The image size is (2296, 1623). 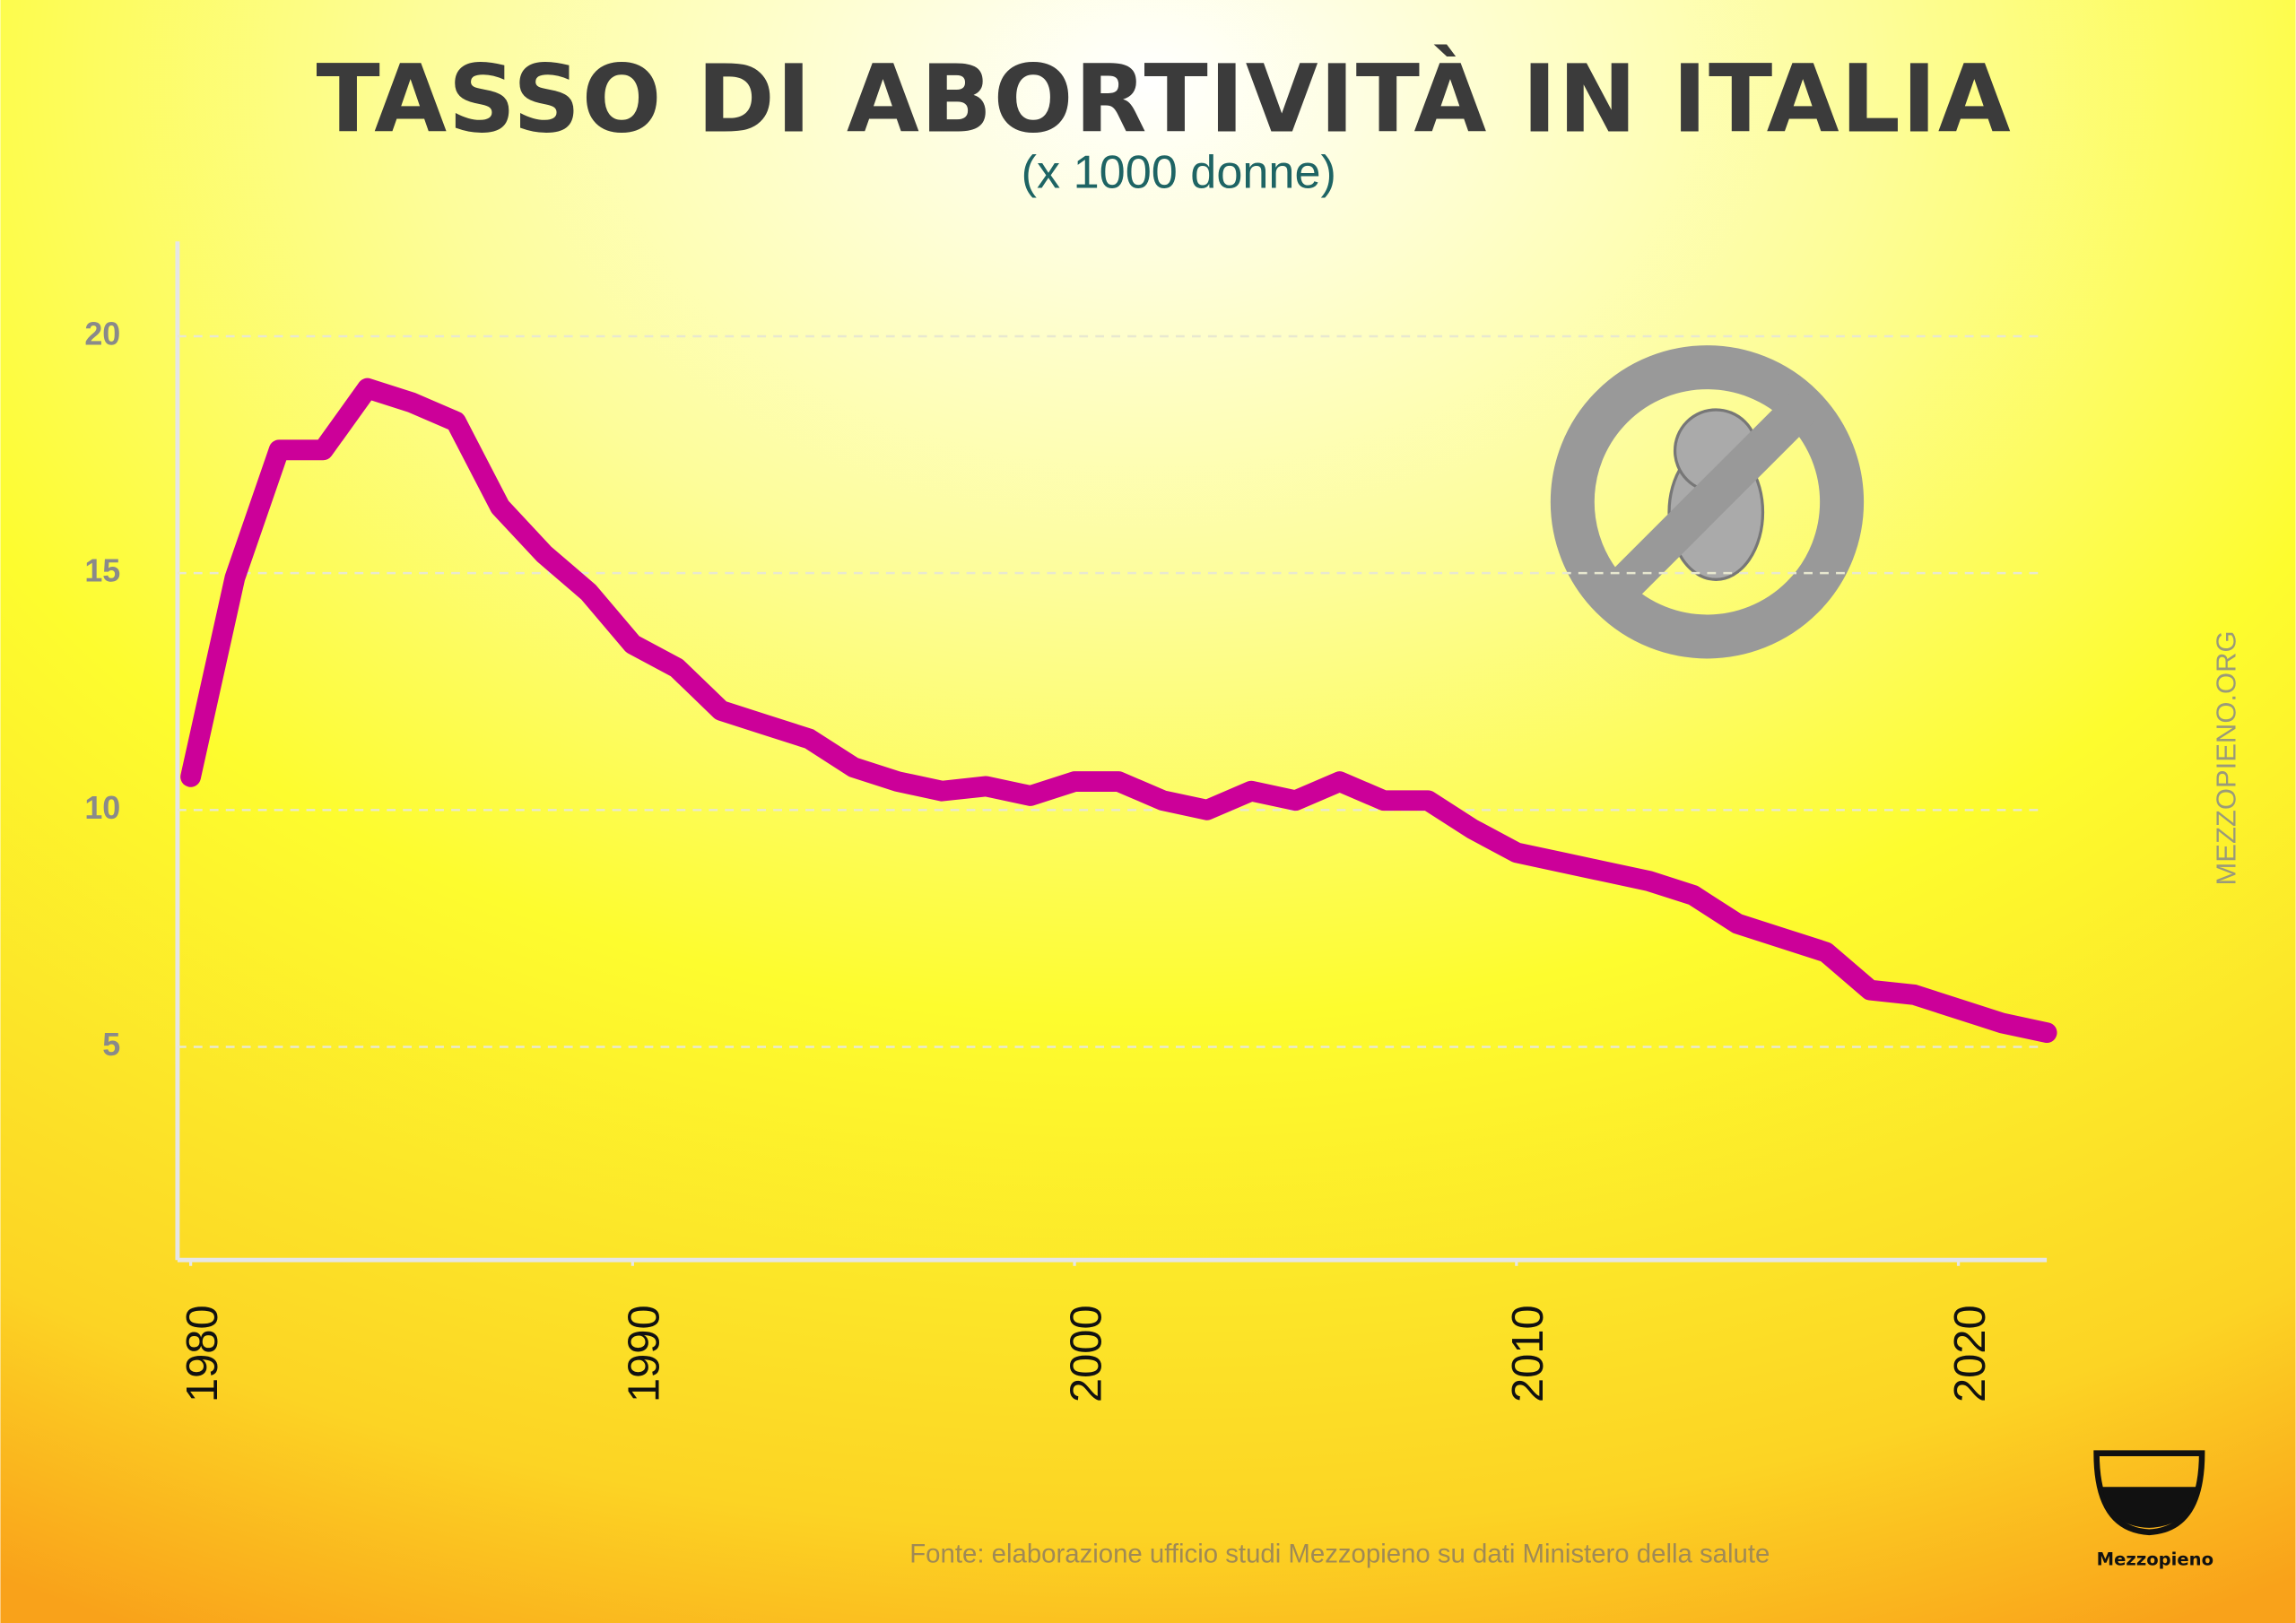 I want to click on watermark: MEZZOPIENO.ORG, so click(x=2226, y=757).